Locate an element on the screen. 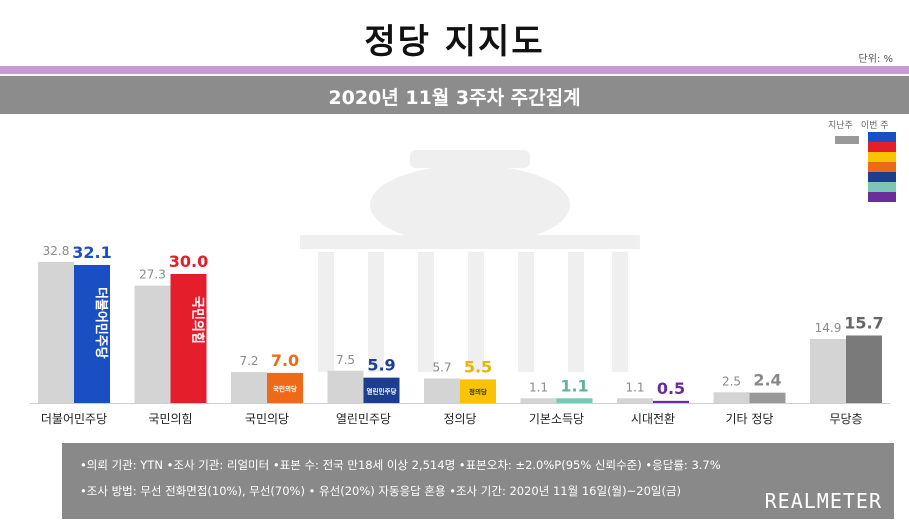 This screenshot has width=909, height=529. accent-divider is located at coordinates (454, 70).